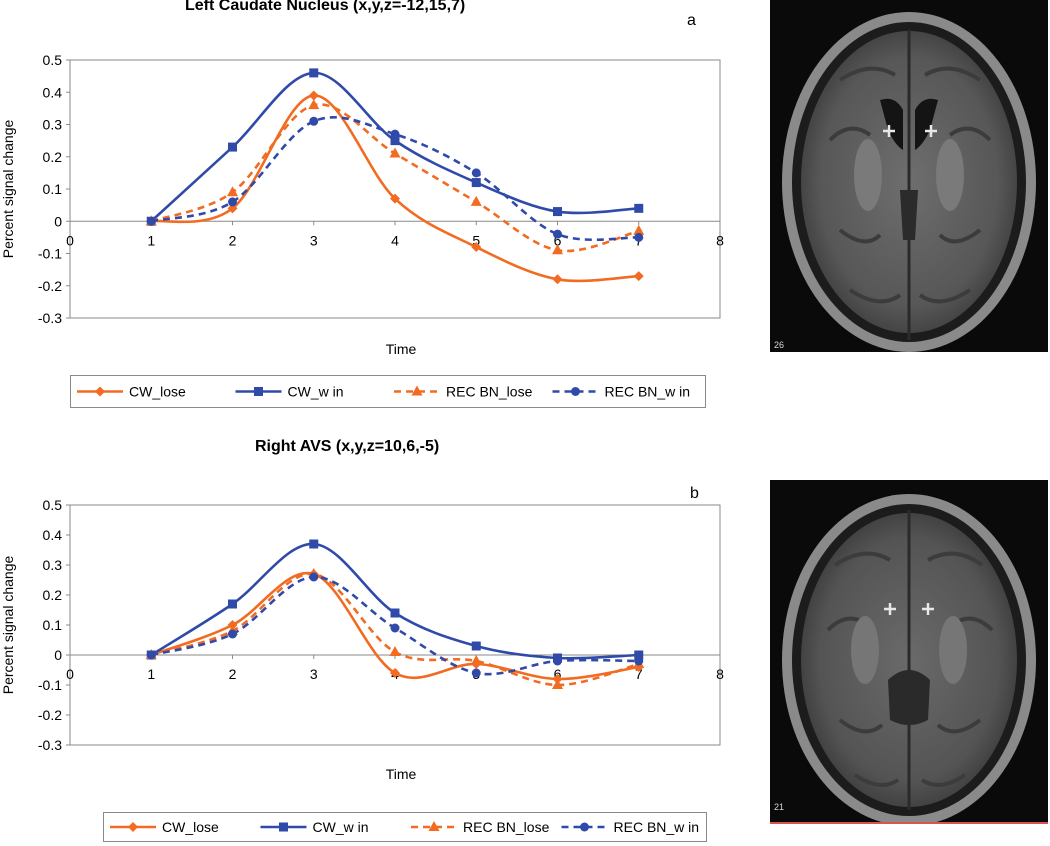 The image size is (1050, 846). I want to click on brain-slice-image-b: 21, so click(909, 651).